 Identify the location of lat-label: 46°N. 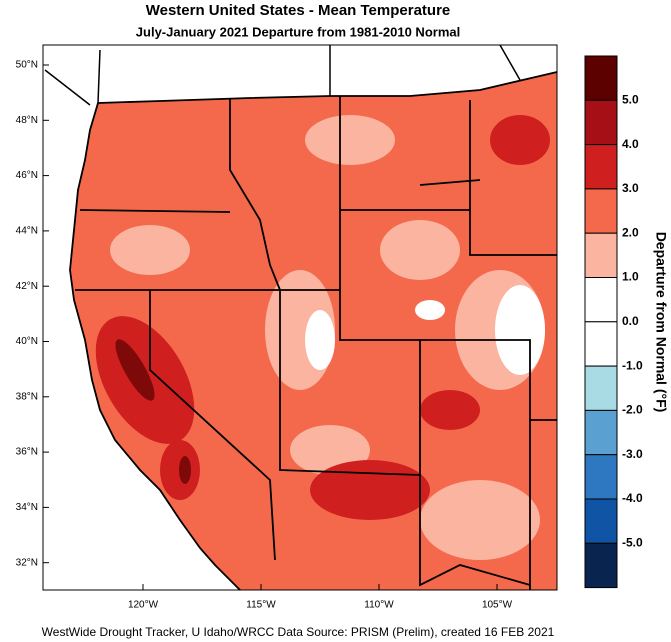
(27, 175).